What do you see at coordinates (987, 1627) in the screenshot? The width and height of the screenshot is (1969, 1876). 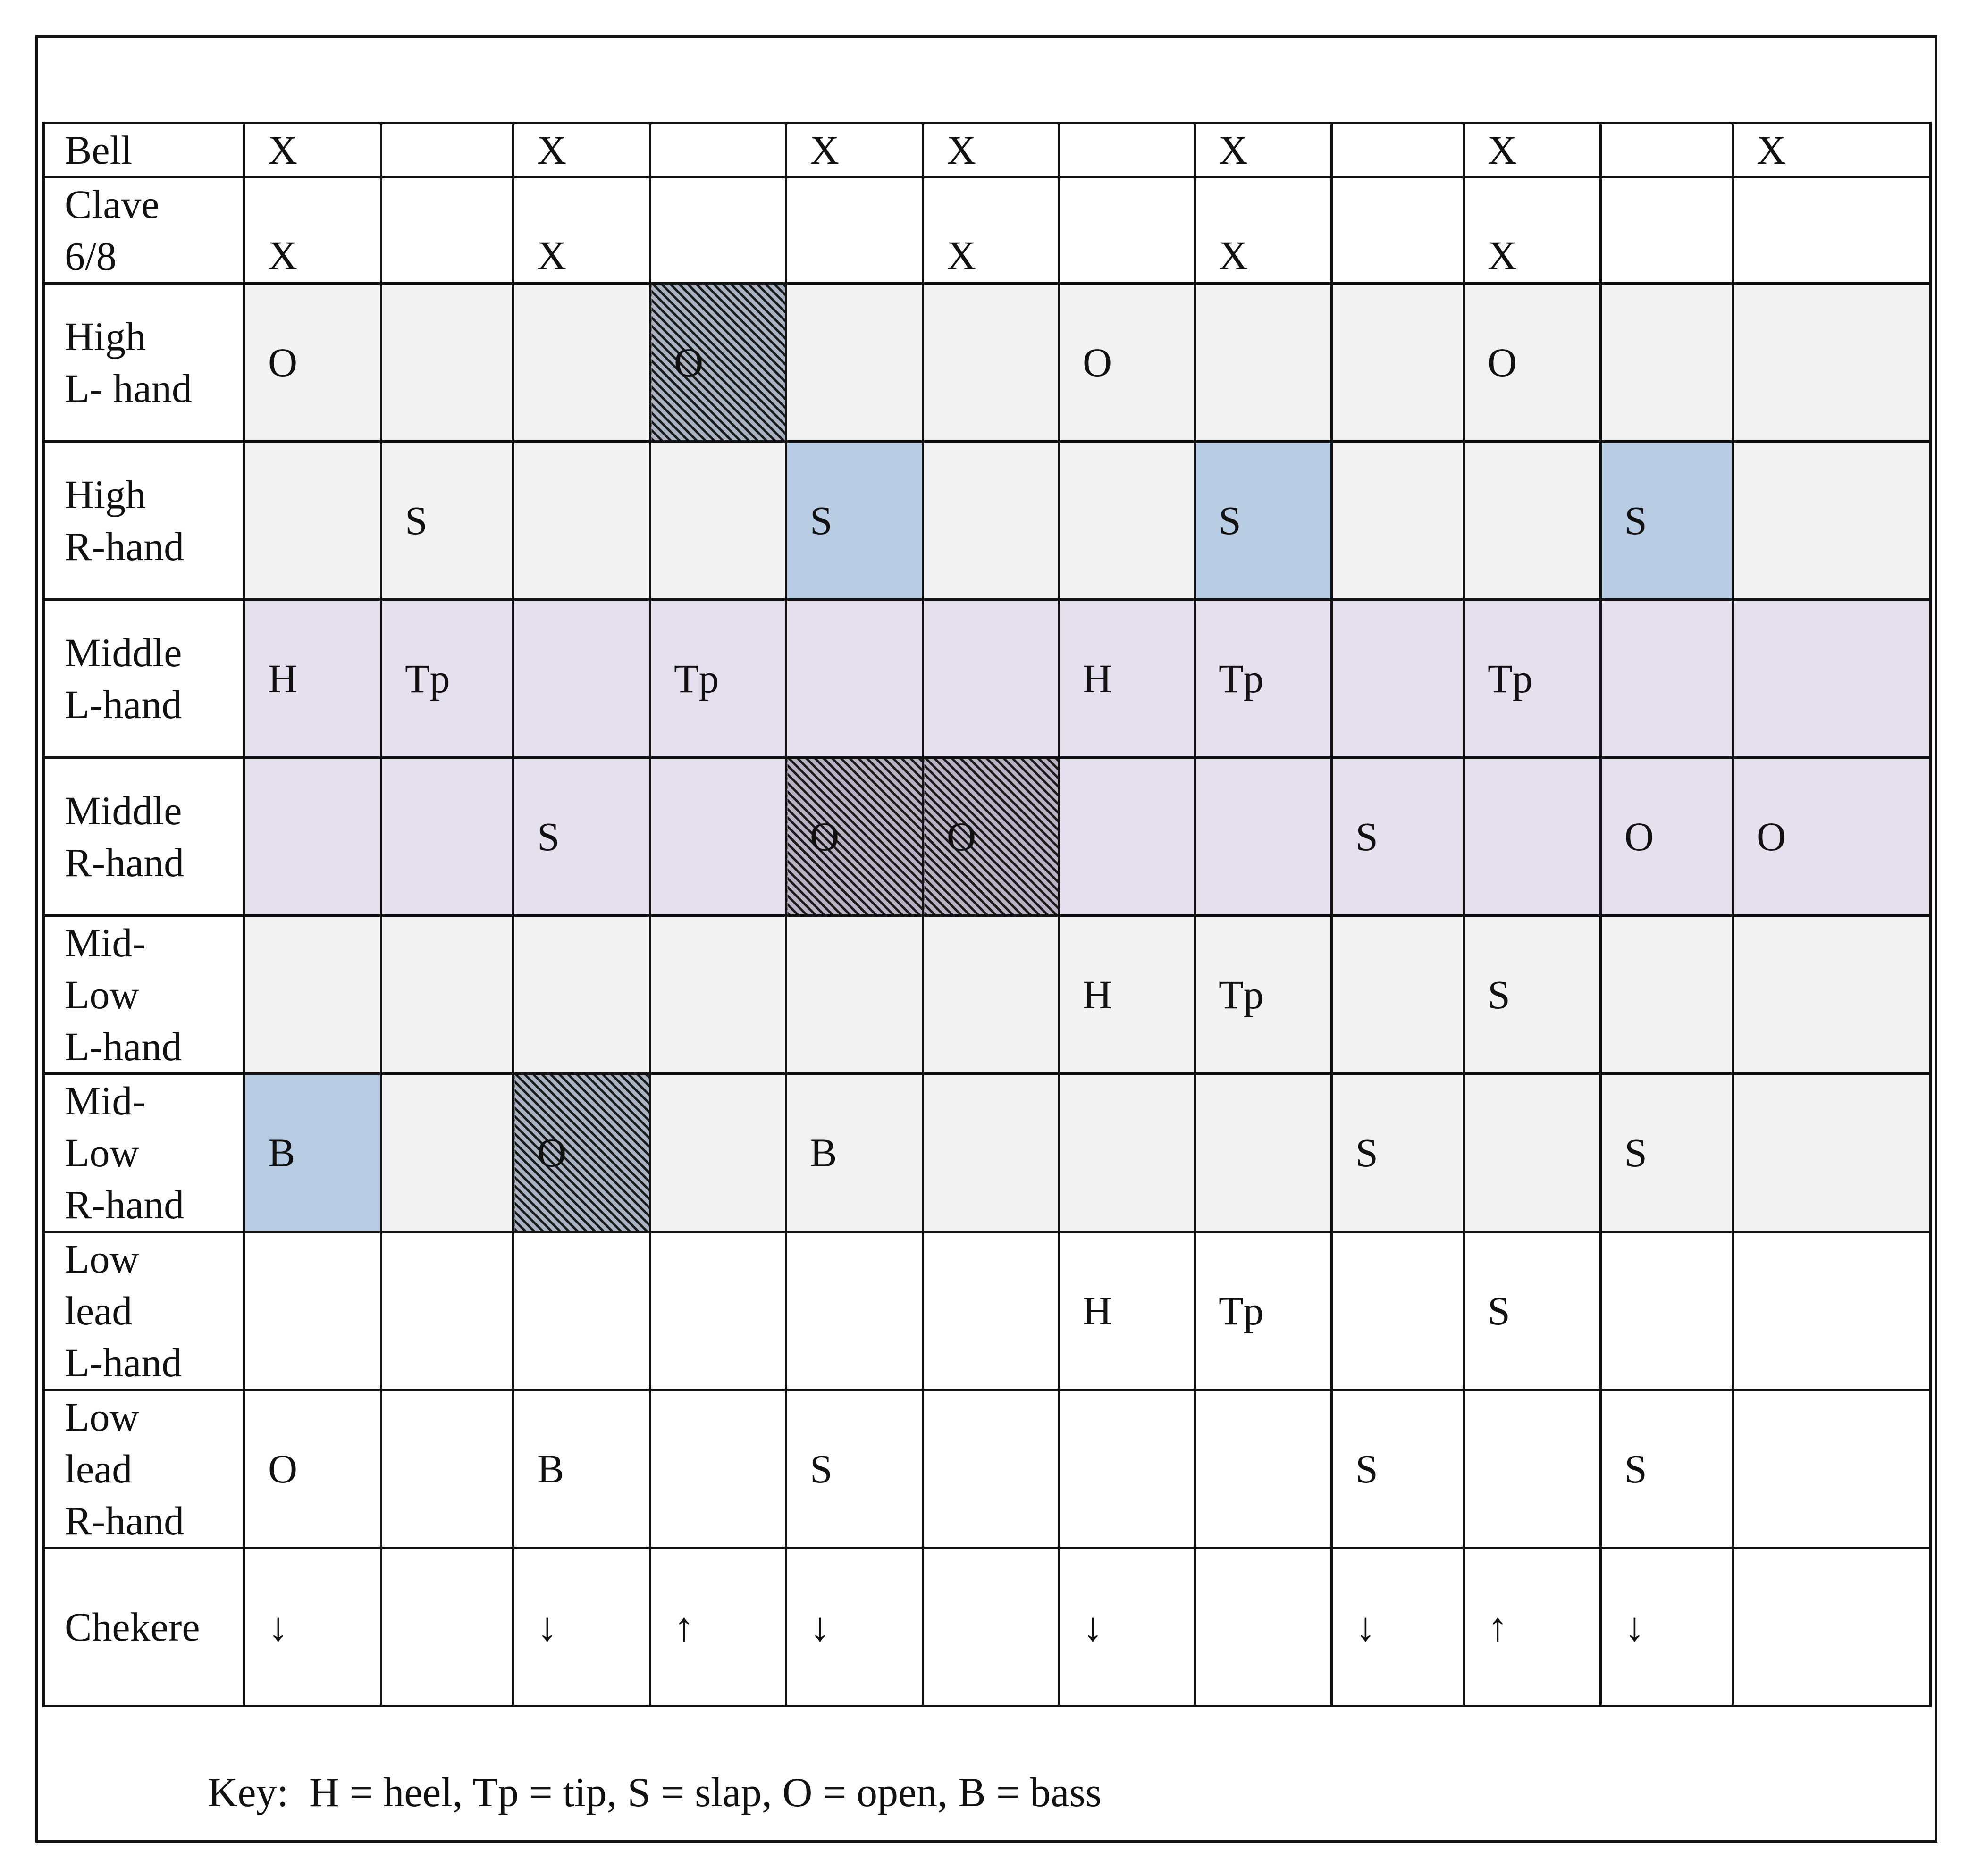 I see `grid-row: Chekere ↓ ↓ ↑ ↓ ↓ ↓ ↑ ↓` at bounding box center [987, 1627].